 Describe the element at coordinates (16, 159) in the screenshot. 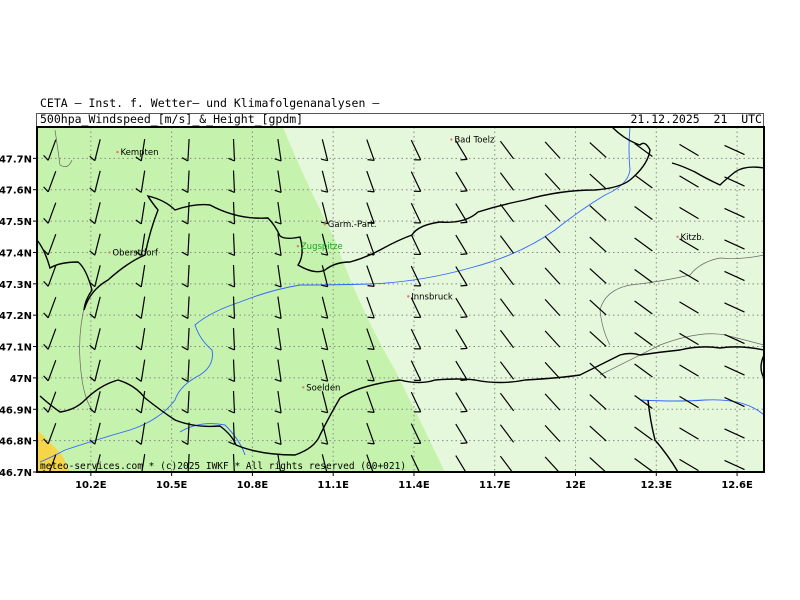

I see `y-tick-label: 47.7N` at that location.